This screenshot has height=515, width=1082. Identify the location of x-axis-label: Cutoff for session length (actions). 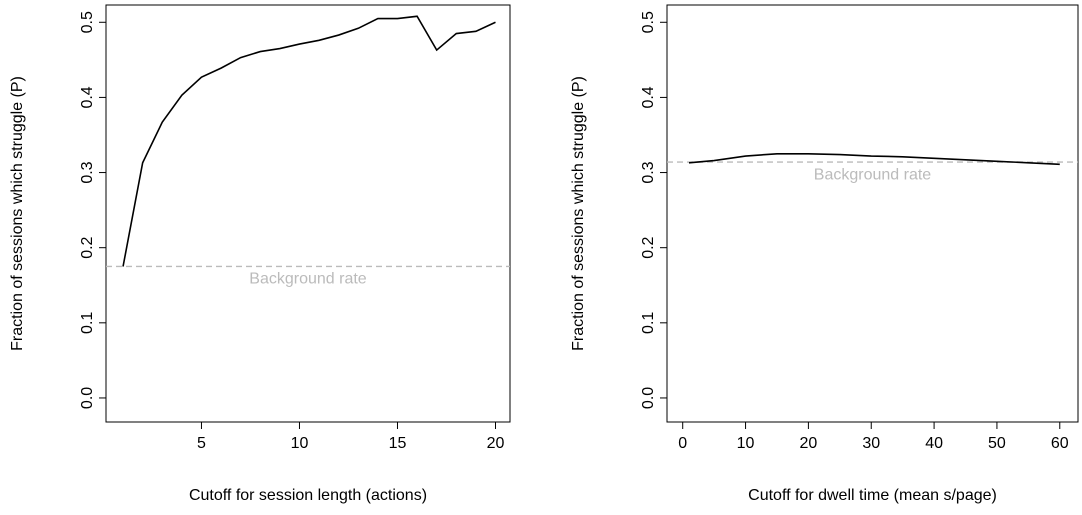
(308, 495).